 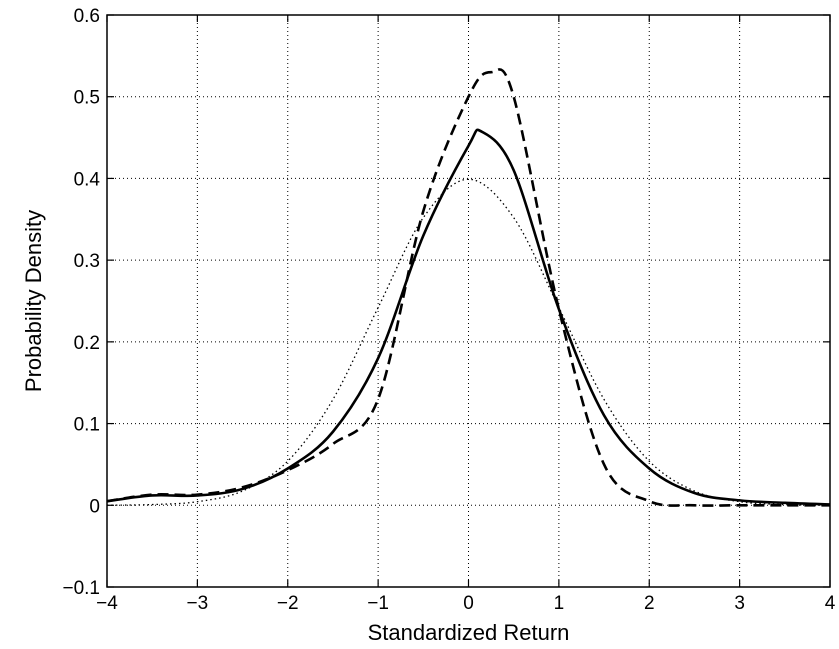 What do you see at coordinates (288, 603) in the screenshot?
I see `x-tick-label: −2` at bounding box center [288, 603].